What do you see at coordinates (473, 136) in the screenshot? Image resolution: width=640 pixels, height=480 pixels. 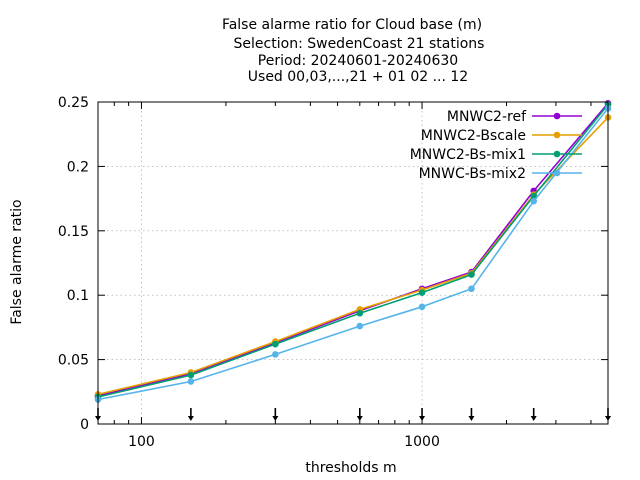 I see `legend-label-1: MNWC2-Bscale` at bounding box center [473, 136].